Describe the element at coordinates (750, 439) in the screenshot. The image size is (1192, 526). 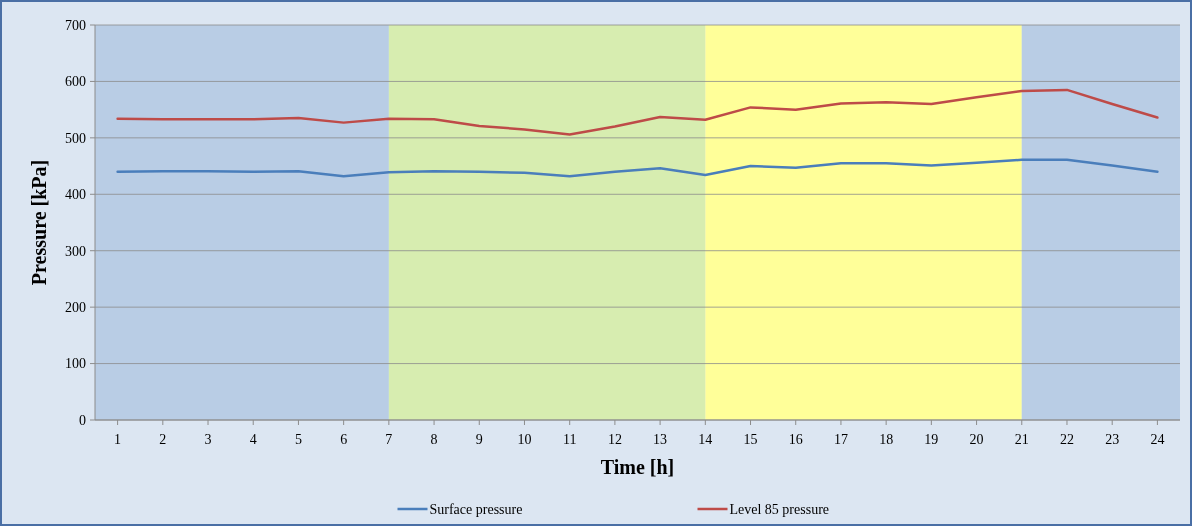
I see `x-tick-label: 15` at that location.